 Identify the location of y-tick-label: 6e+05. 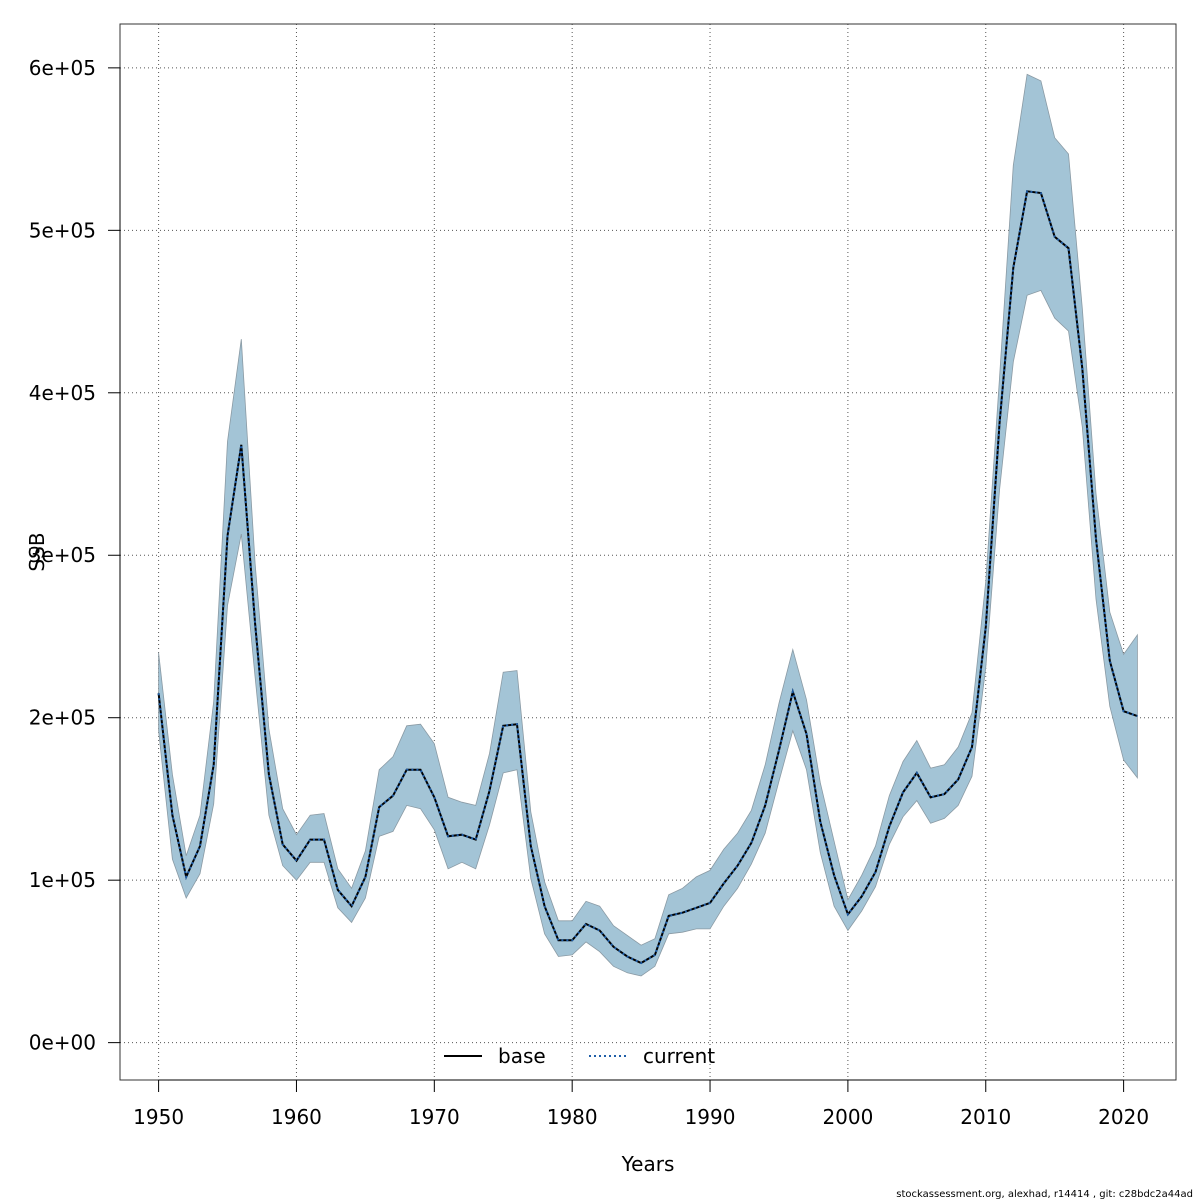
(62, 68).